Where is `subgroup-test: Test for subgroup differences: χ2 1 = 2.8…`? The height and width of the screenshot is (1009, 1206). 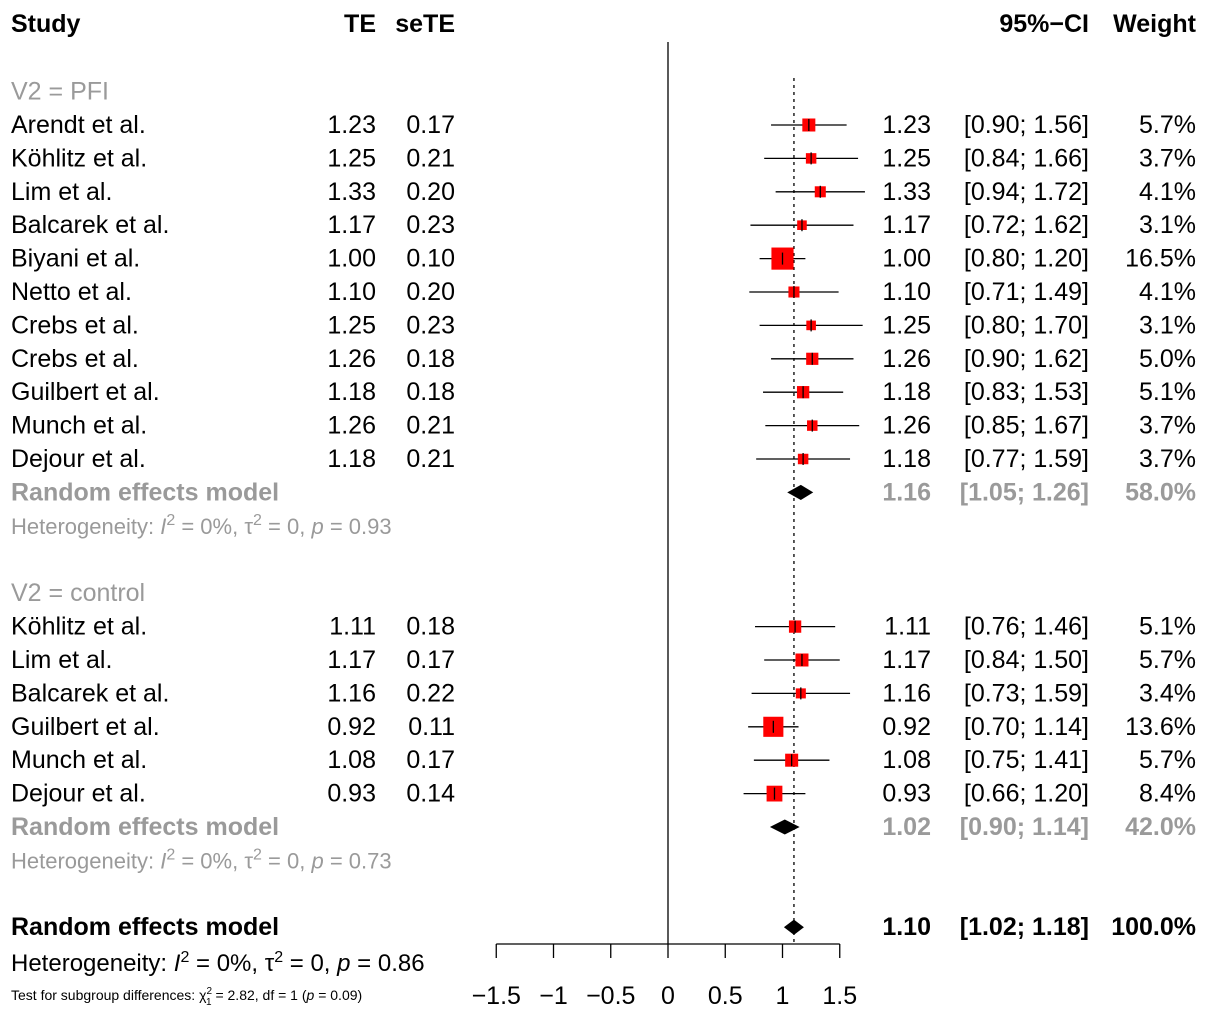
subgroup-test: Test for subgroup differences: χ2 1 = 2.8… is located at coordinates (186, 997).